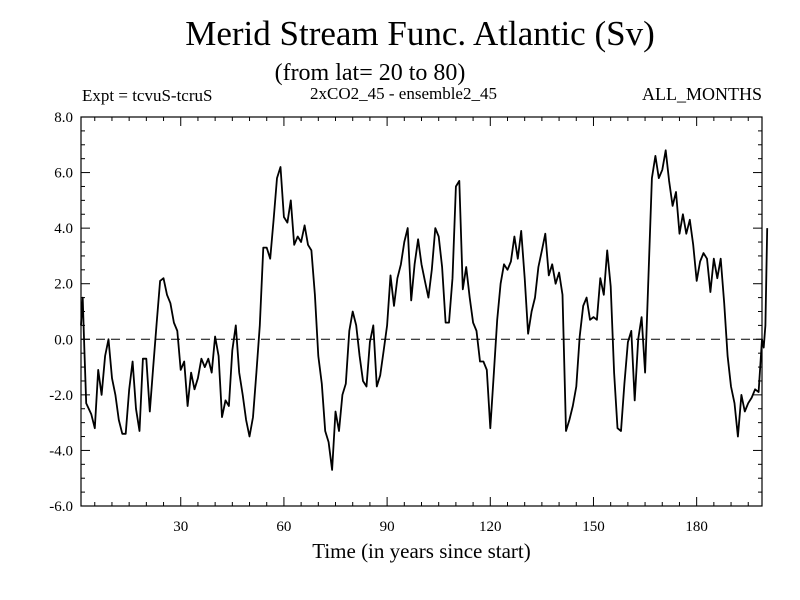 Image resolution: width=800 pixels, height=600 pixels. What do you see at coordinates (283, 527) in the screenshot?
I see `x-tick-label: 60` at bounding box center [283, 527].